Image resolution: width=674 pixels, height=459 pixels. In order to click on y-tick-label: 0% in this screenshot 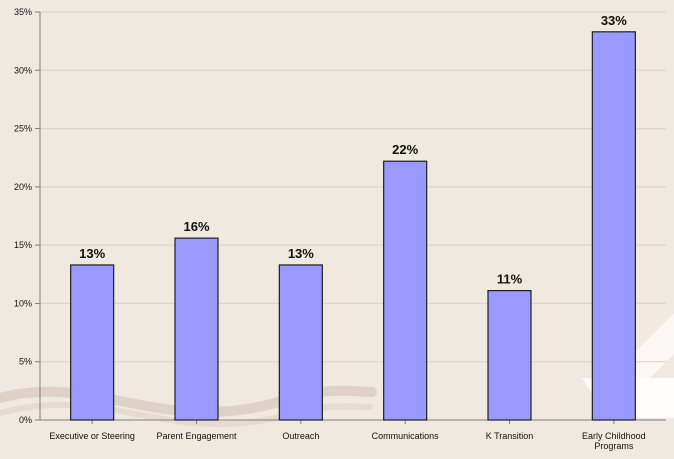, I will do `click(25, 420)`.